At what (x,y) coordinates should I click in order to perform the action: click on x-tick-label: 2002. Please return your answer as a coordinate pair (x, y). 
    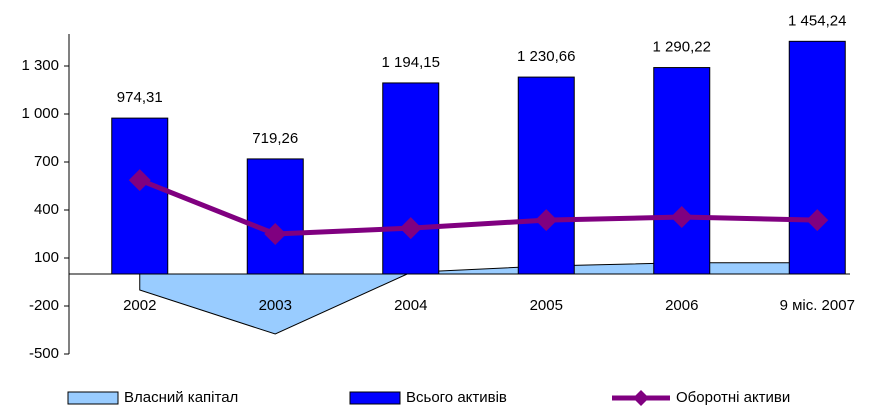
    Looking at the image, I should click on (139, 305).